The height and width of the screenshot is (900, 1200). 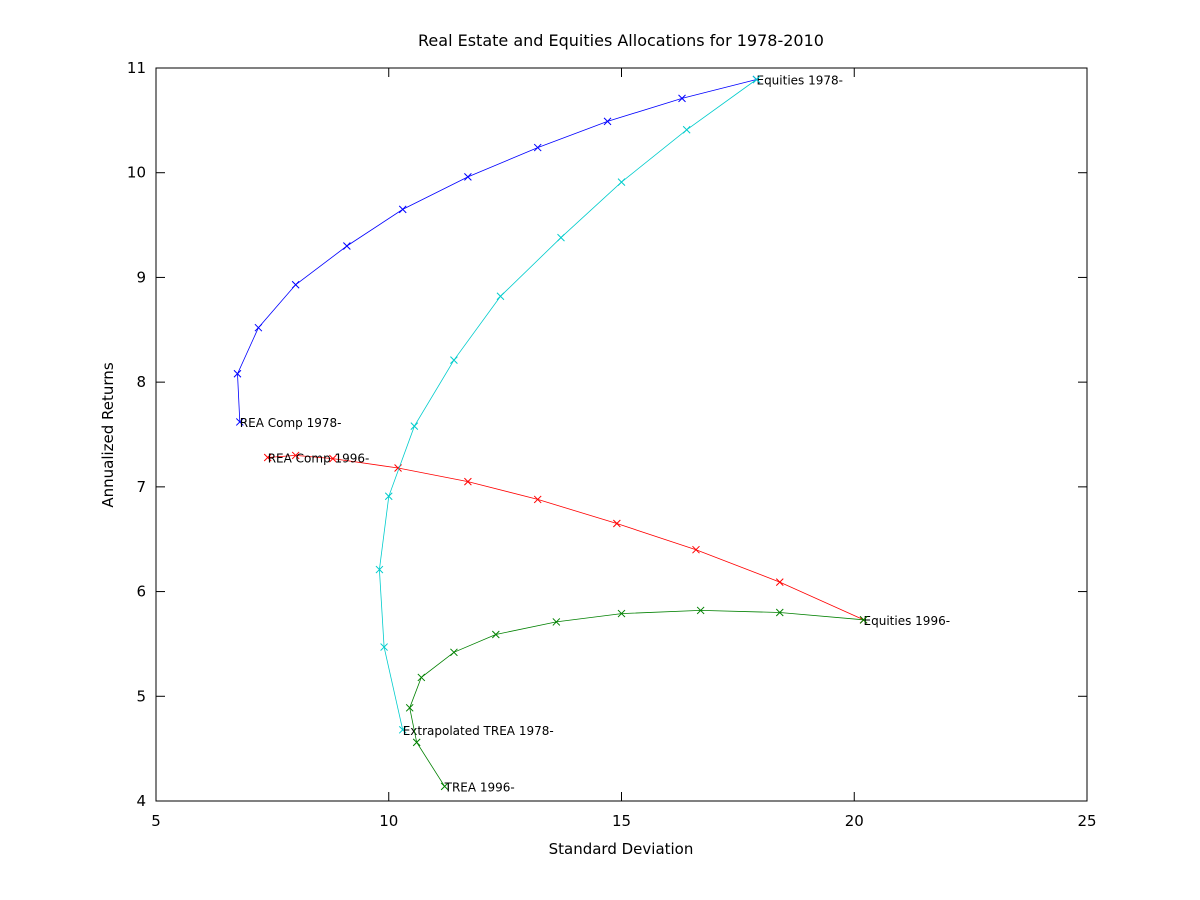 What do you see at coordinates (854, 821) in the screenshot?
I see `x-tick-label: 20` at bounding box center [854, 821].